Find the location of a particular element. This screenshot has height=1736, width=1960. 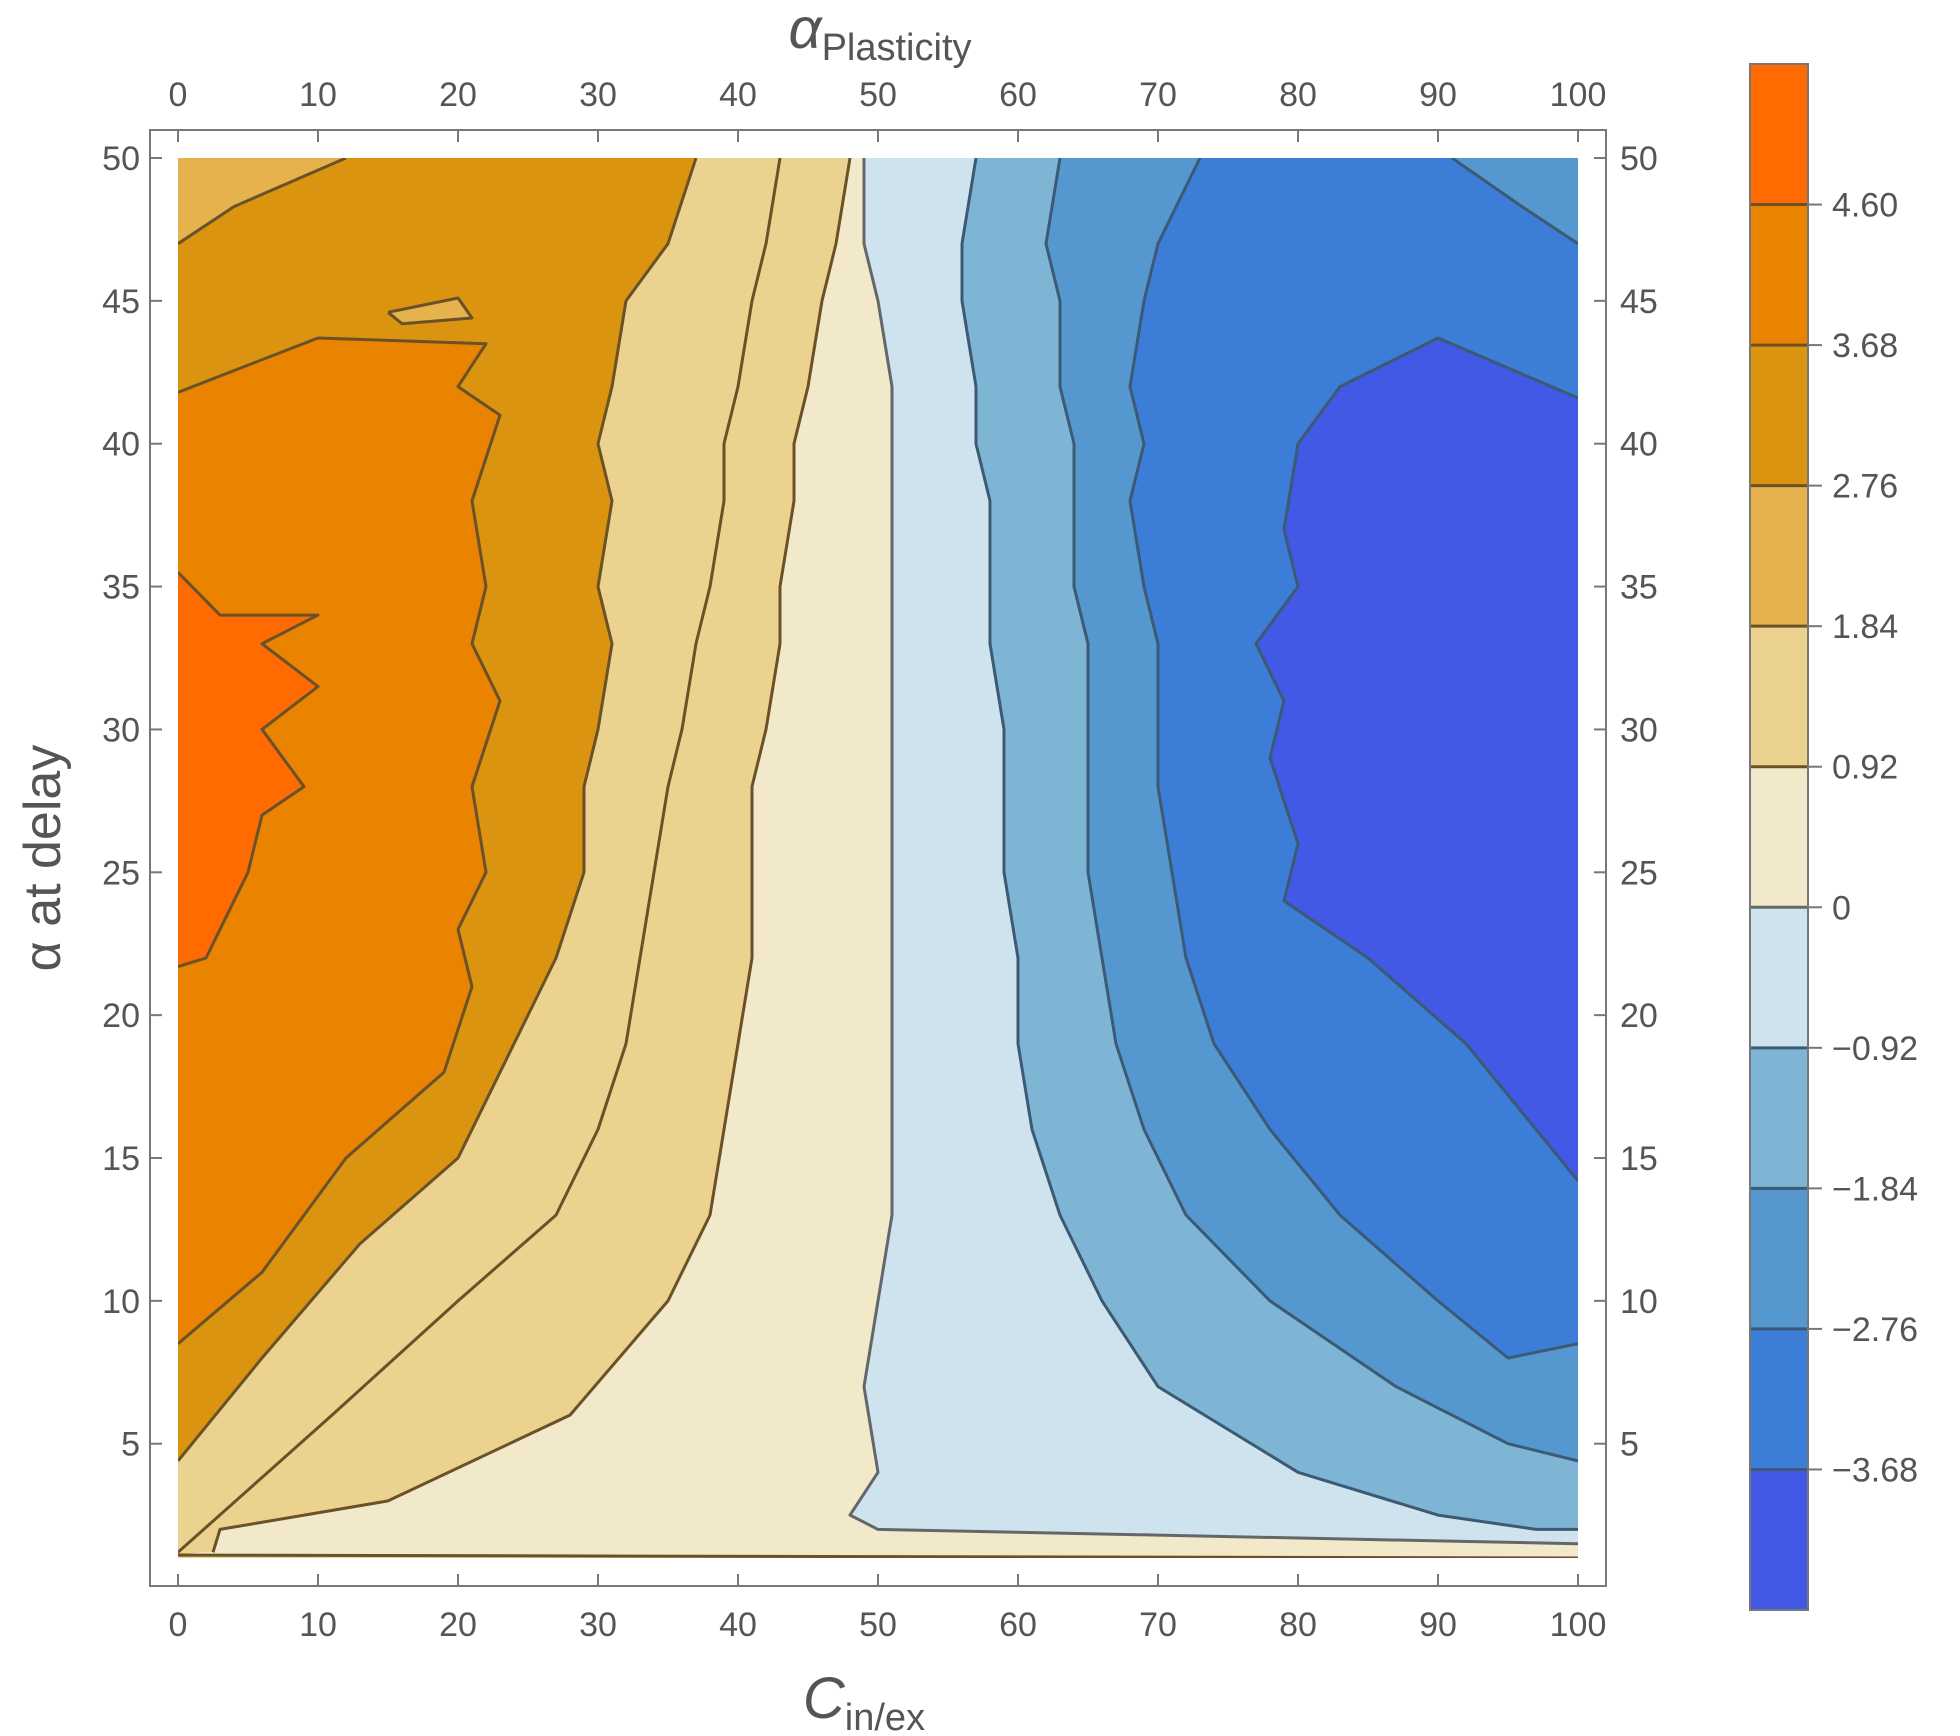

x-top-tick-label: 30 is located at coordinates (598, 95).